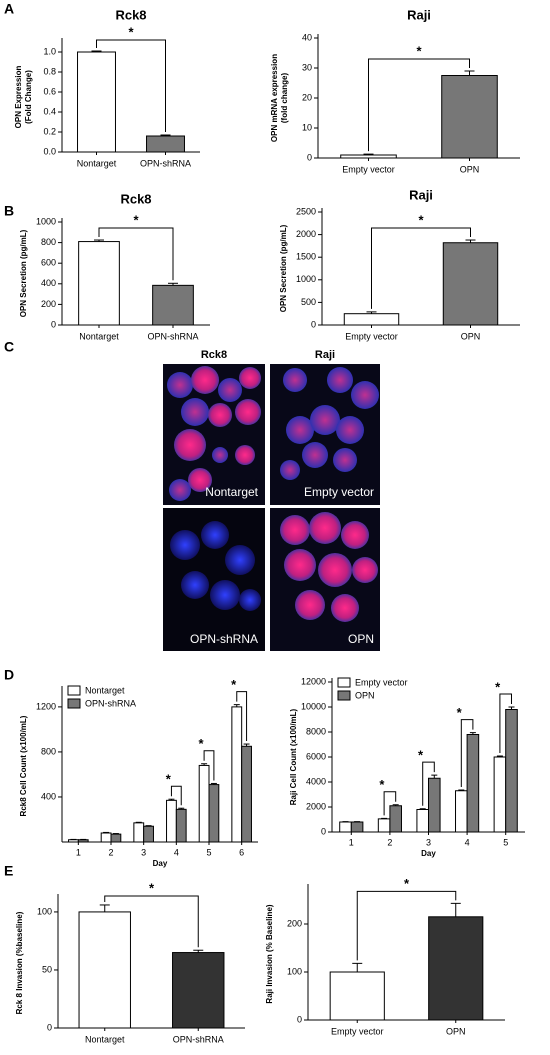  What do you see at coordinates (49, 91) in the screenshot?
I see `y-tick-label: 0.6` at bounding box center [49, 91].